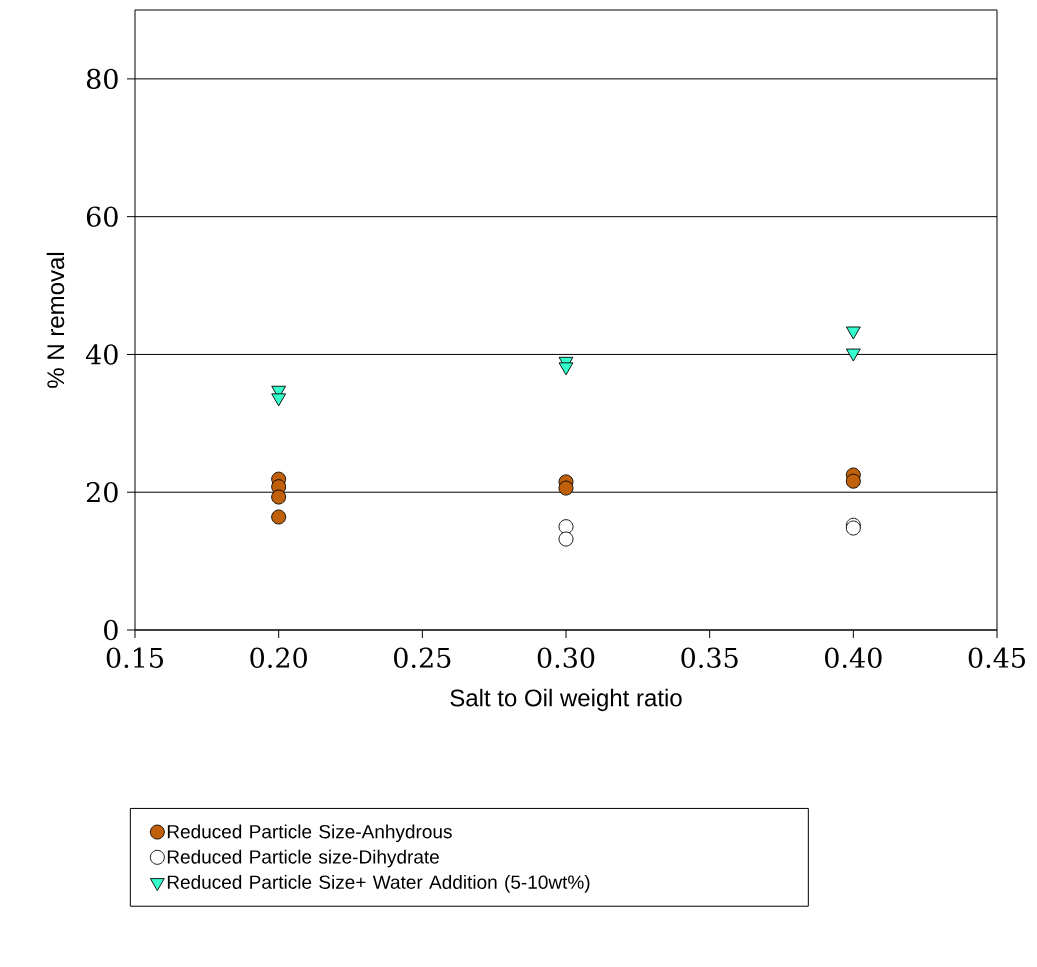 The image size is (1037, 967). Describe the element at coordinates (566, 700) in the screenshot. I see `x-axis-title: Salt to Oil weight ratio` at that location.